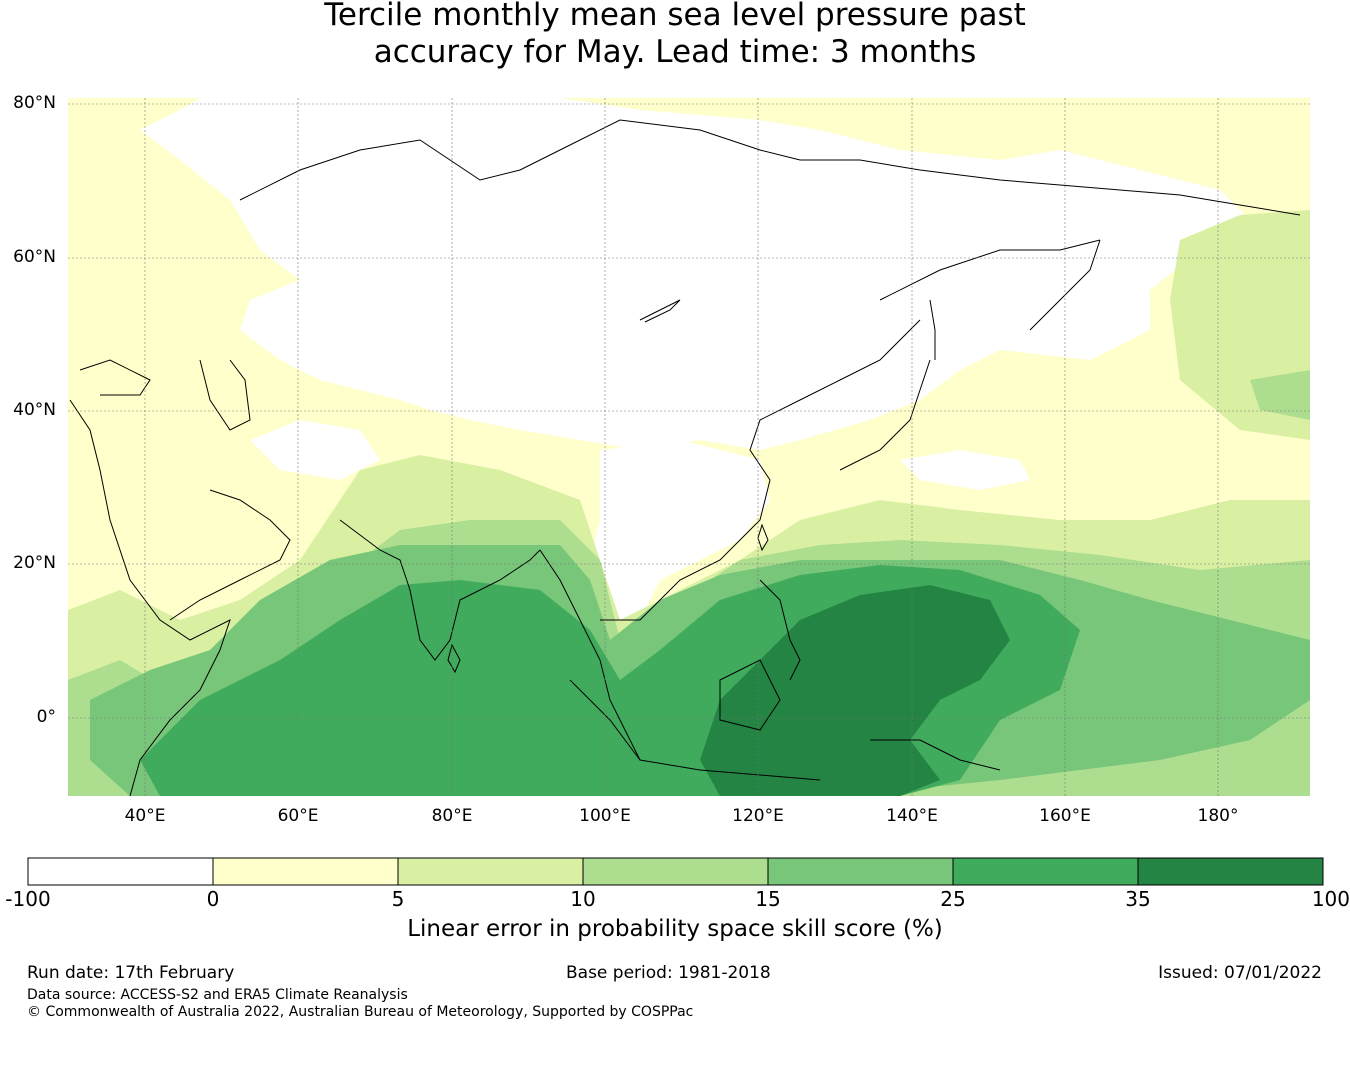 This screenshot has height=1065, width=1350. What do you see at coordinates (298, 816) in the screenshot?
I see `lon-label-60e: 60°E` at bounding box center [298, 816].